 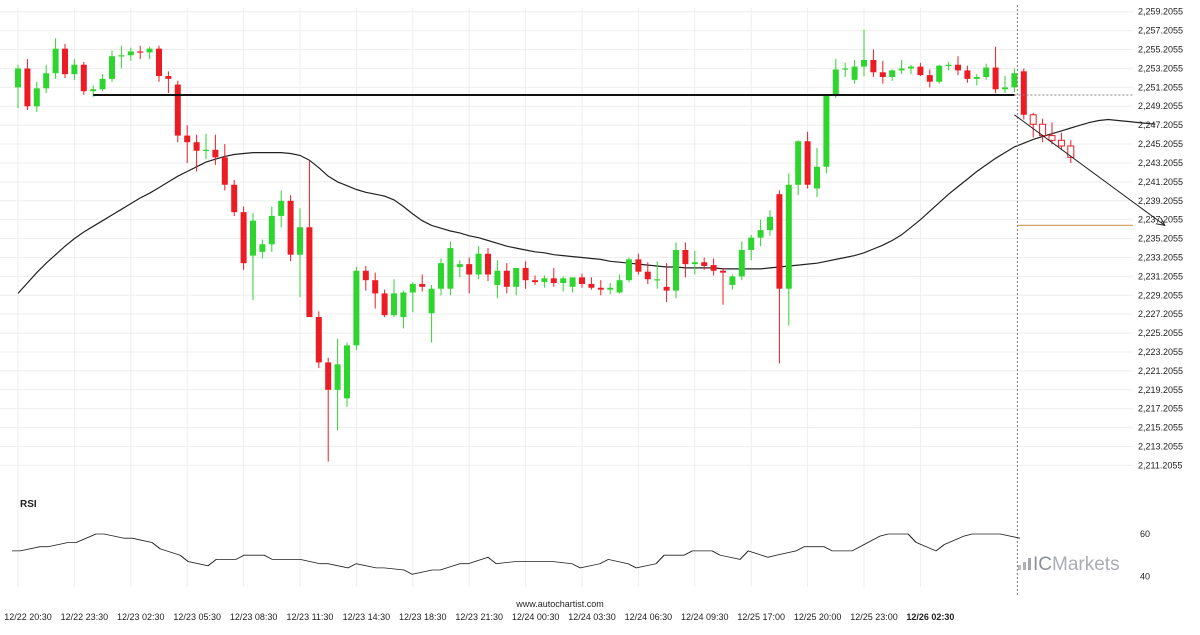 What do you see at coordinates (1160, 276) in the screenshot?
I see `price-tick-label: 2,231.2055` at bounding box center [1160, 276].